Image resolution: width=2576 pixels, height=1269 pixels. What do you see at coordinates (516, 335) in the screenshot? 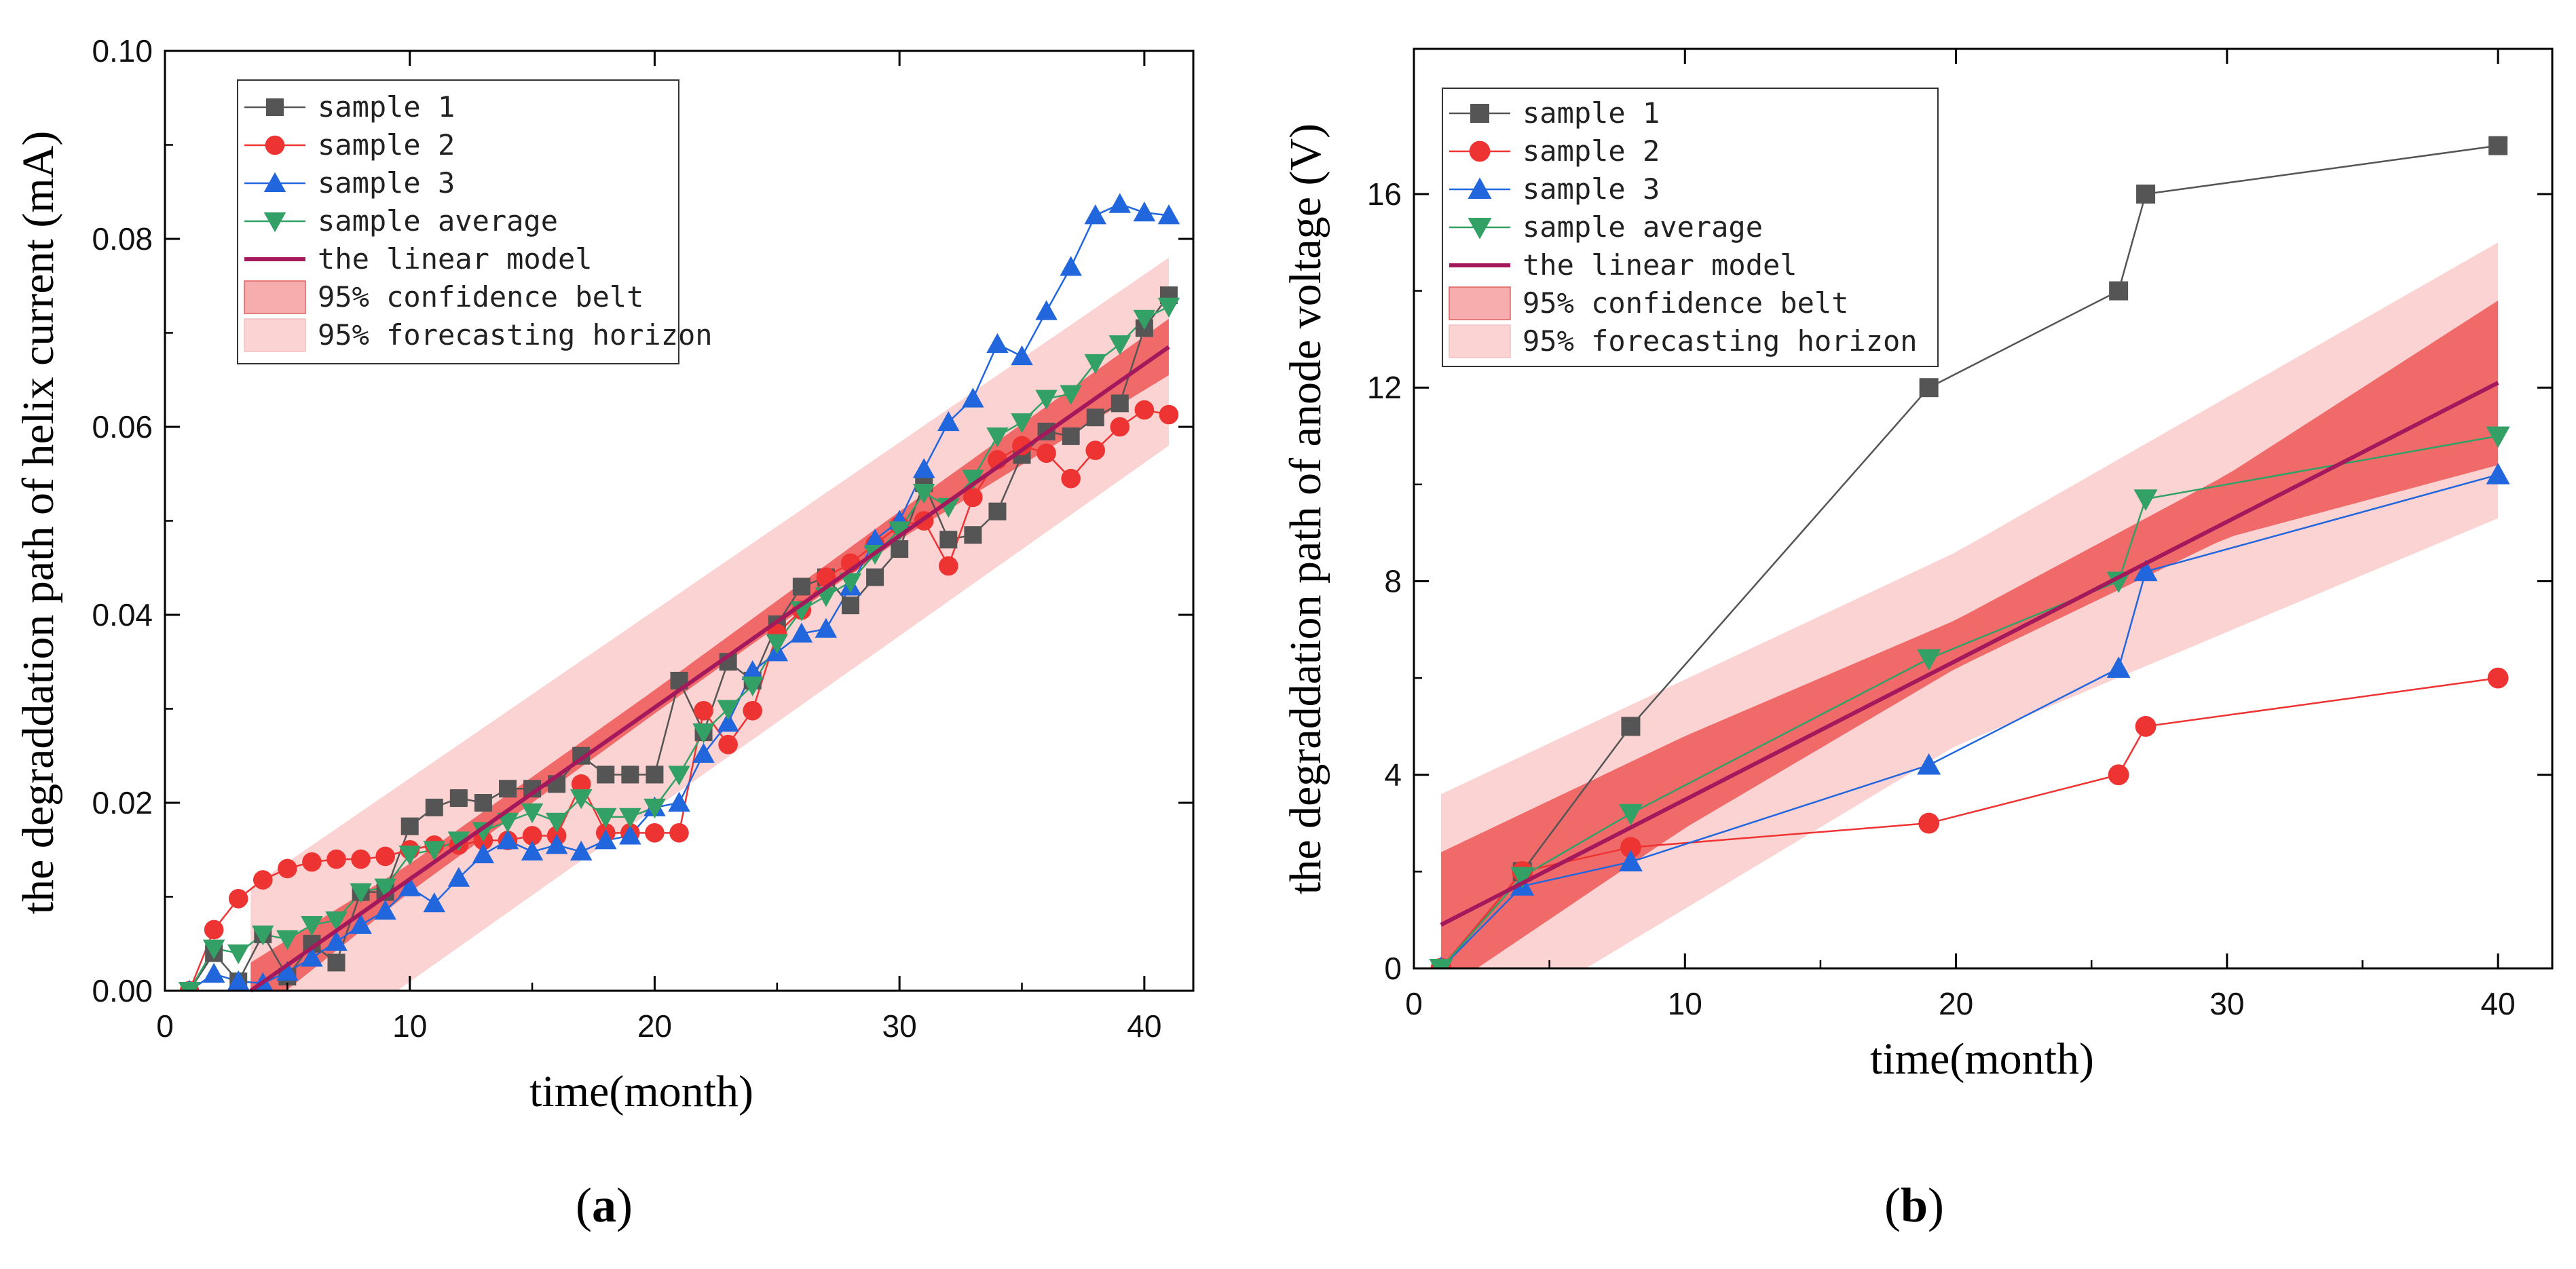
I see `a-legend-label: 95% forecasting horizon` at bounding box center [516, 335].